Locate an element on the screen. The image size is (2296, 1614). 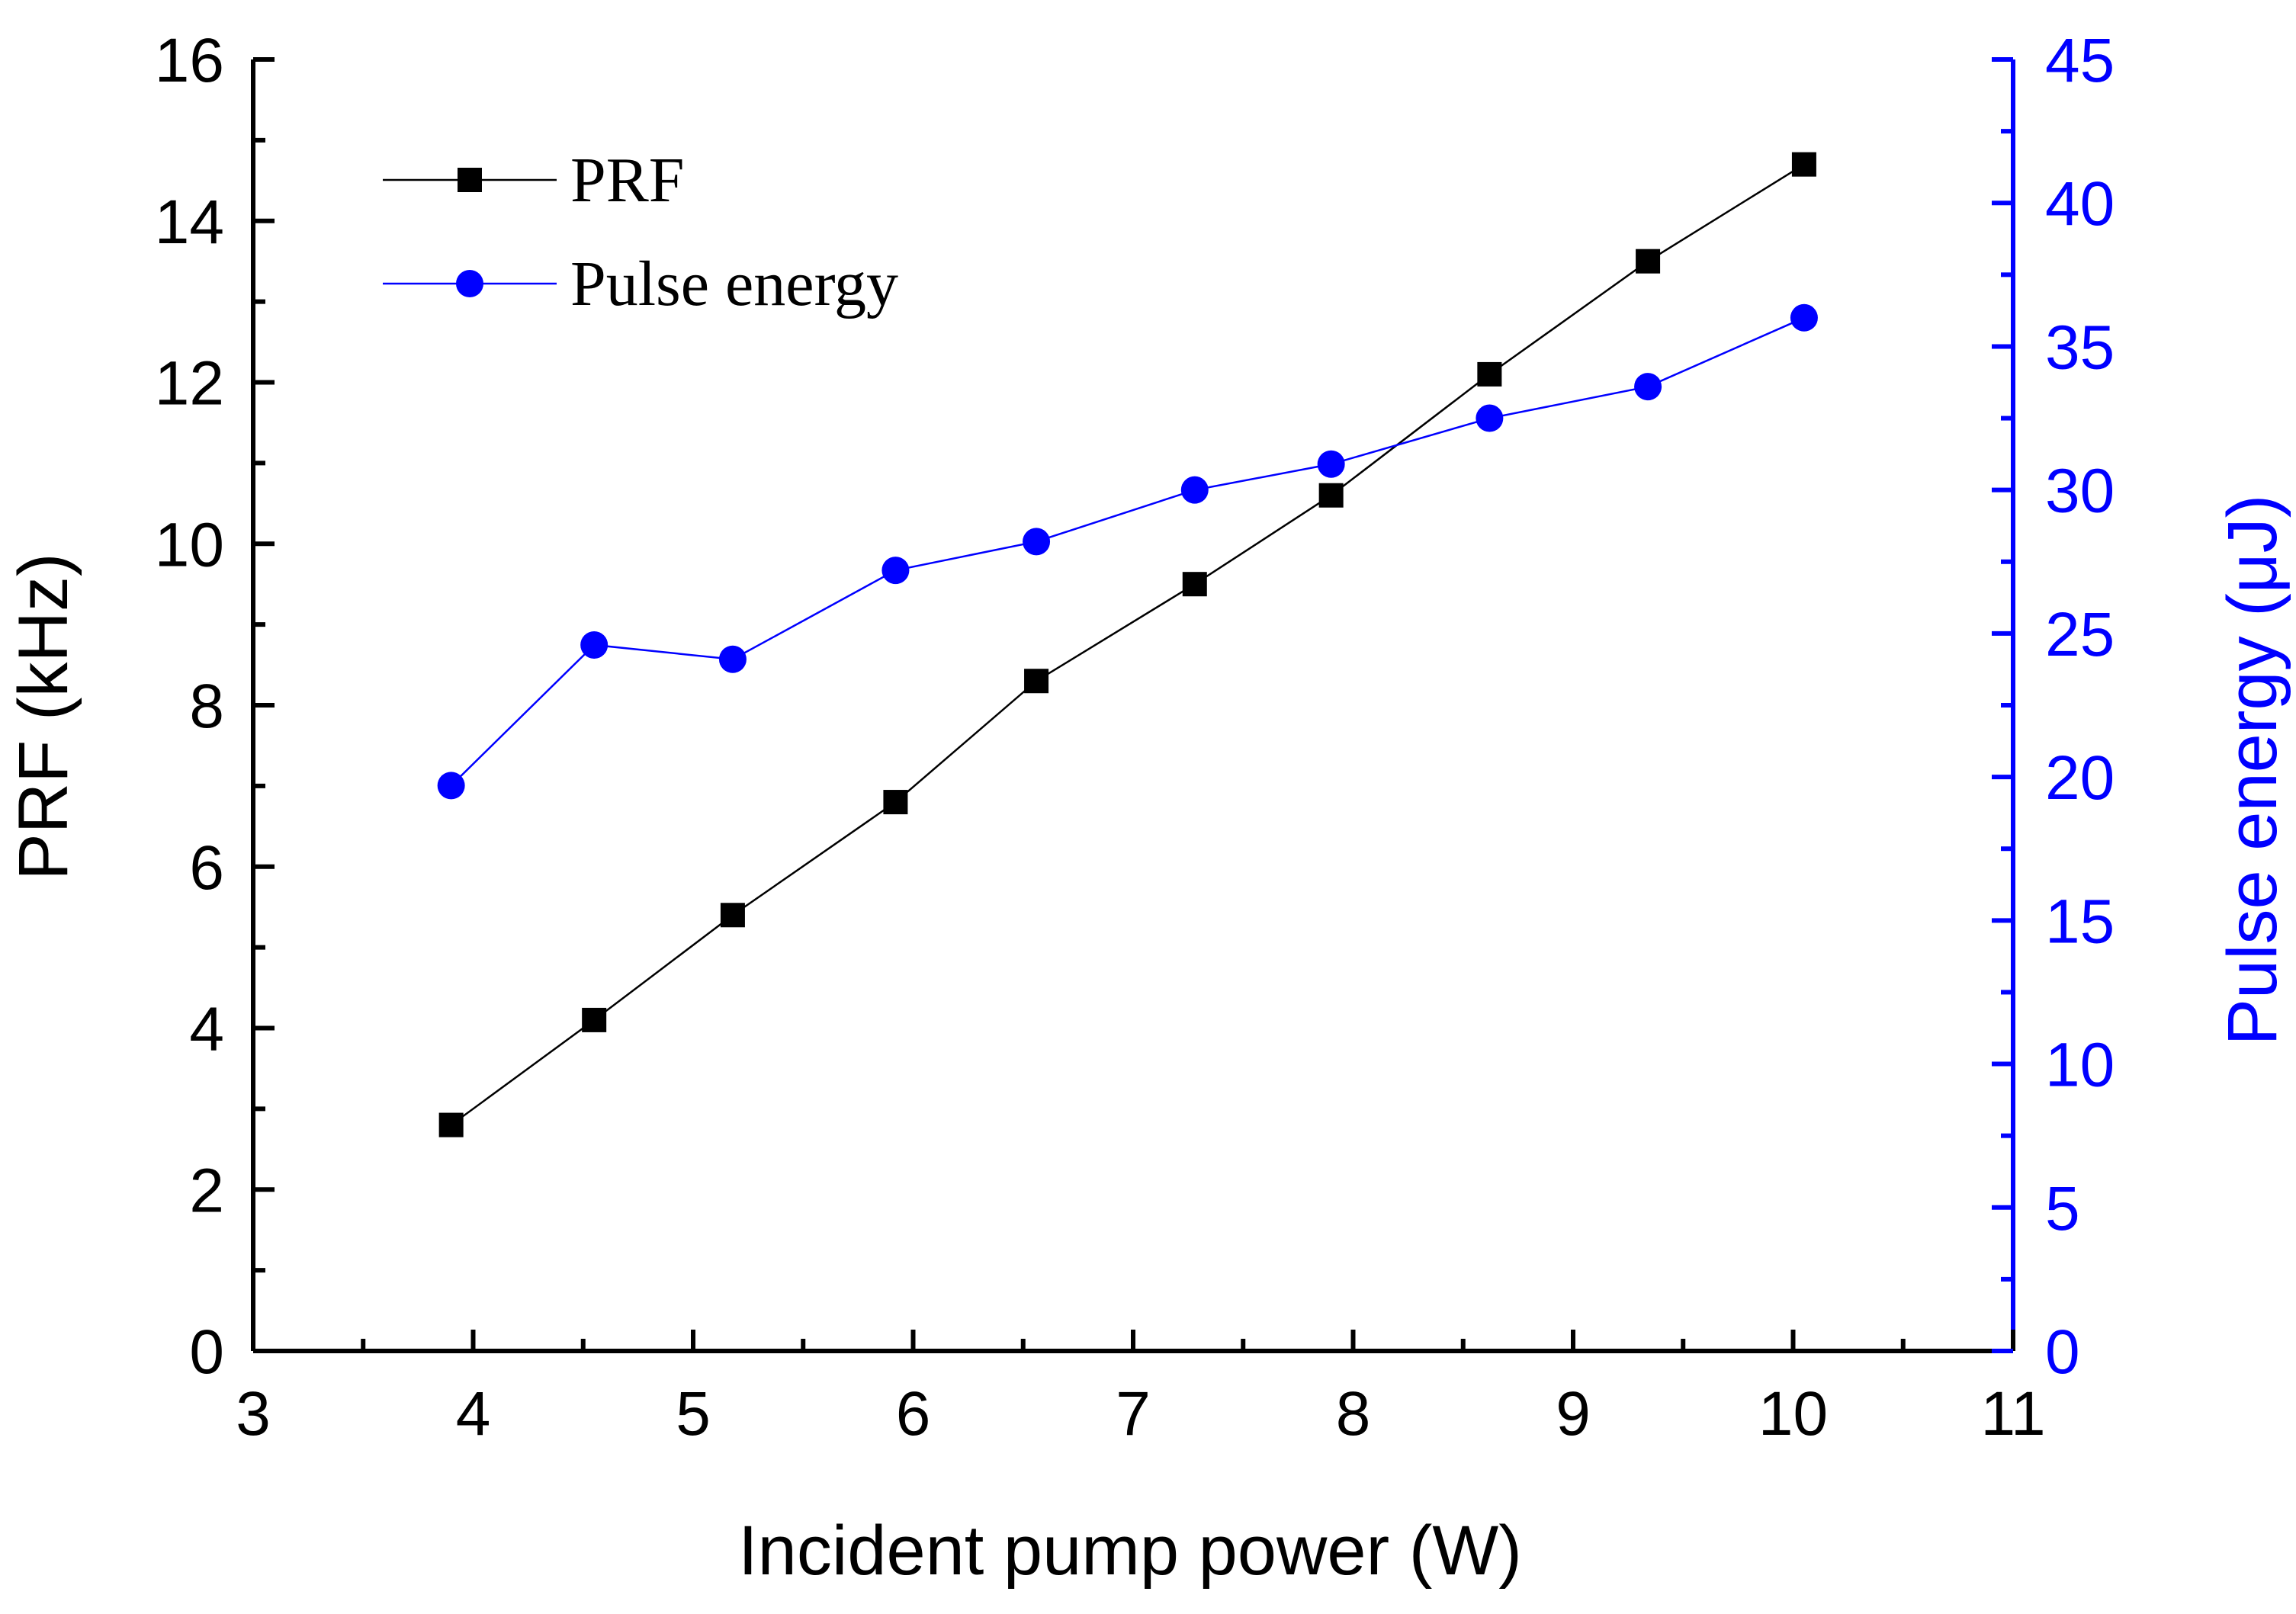
x-tick-label: 9 is located at coordinates (1573, 1414).